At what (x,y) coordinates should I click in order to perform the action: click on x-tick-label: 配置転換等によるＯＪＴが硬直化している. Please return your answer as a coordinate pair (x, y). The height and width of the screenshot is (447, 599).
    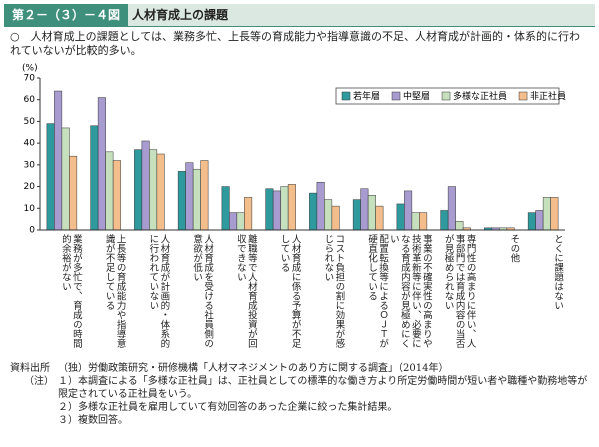
    Looking at the image, I should click on (377, 291).